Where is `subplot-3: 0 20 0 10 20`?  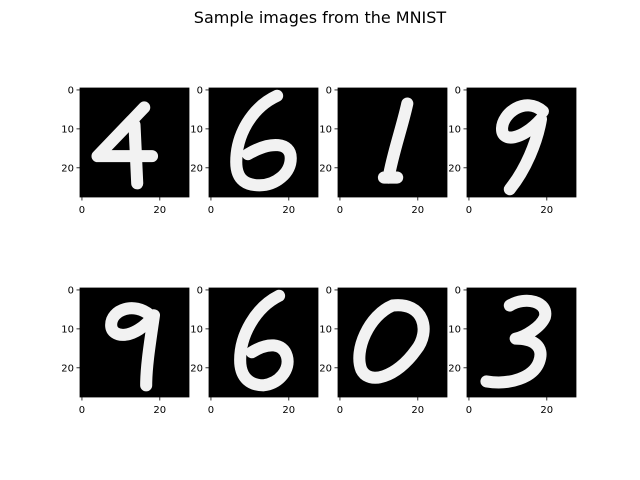
subplot-3: 0 20 0 10 20 is located at coordinates (383, 150).